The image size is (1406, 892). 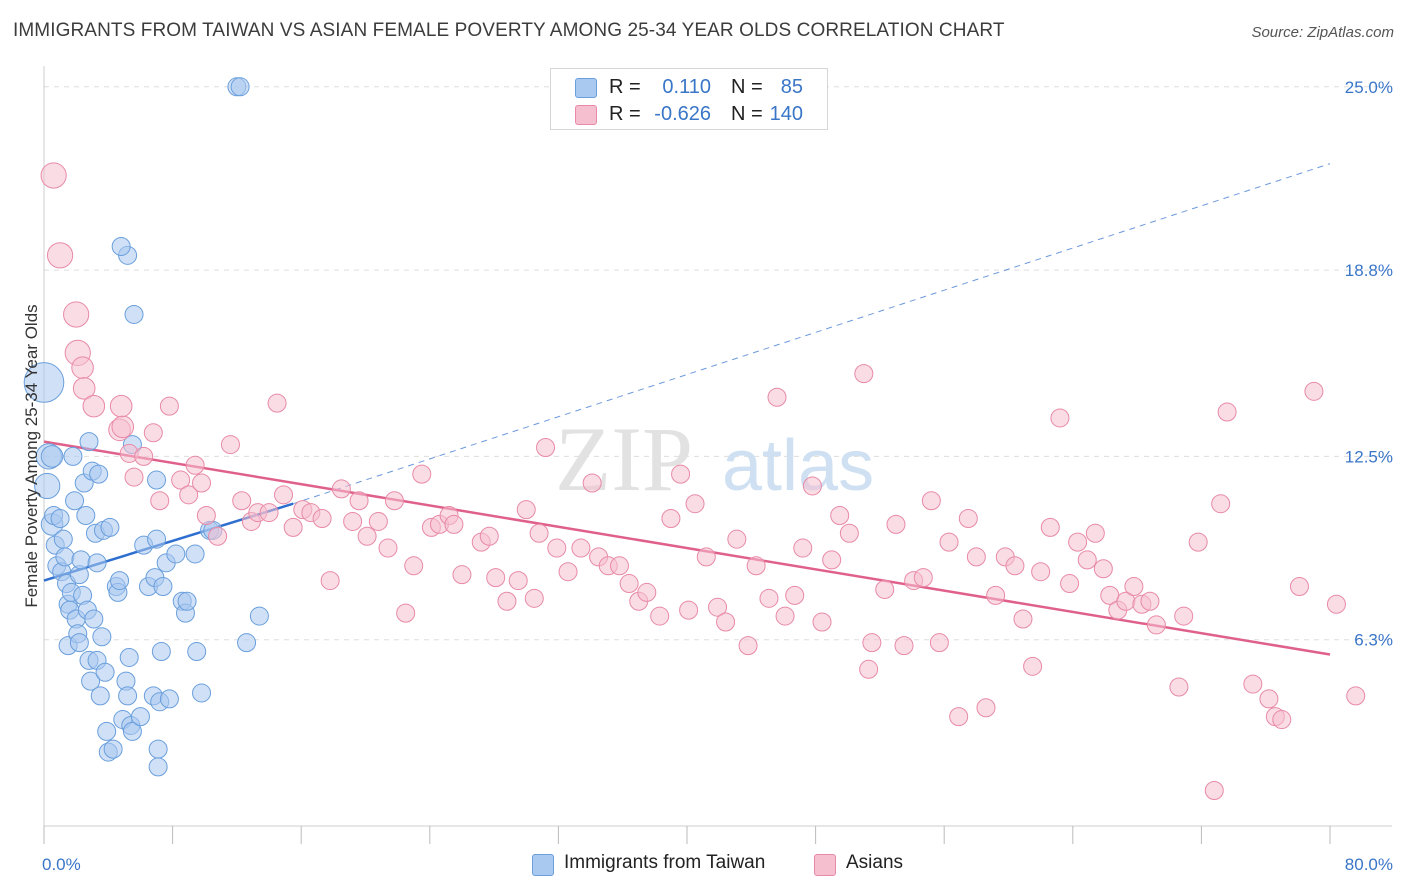 I want to click on legend: Immigrants from Taiwan Asians, so click(x=703, y=865).